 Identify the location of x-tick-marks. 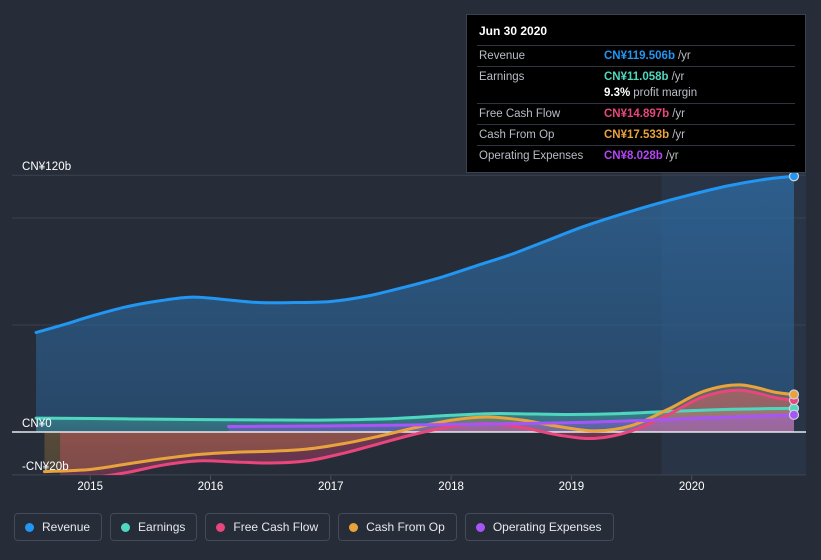
(409, 477).